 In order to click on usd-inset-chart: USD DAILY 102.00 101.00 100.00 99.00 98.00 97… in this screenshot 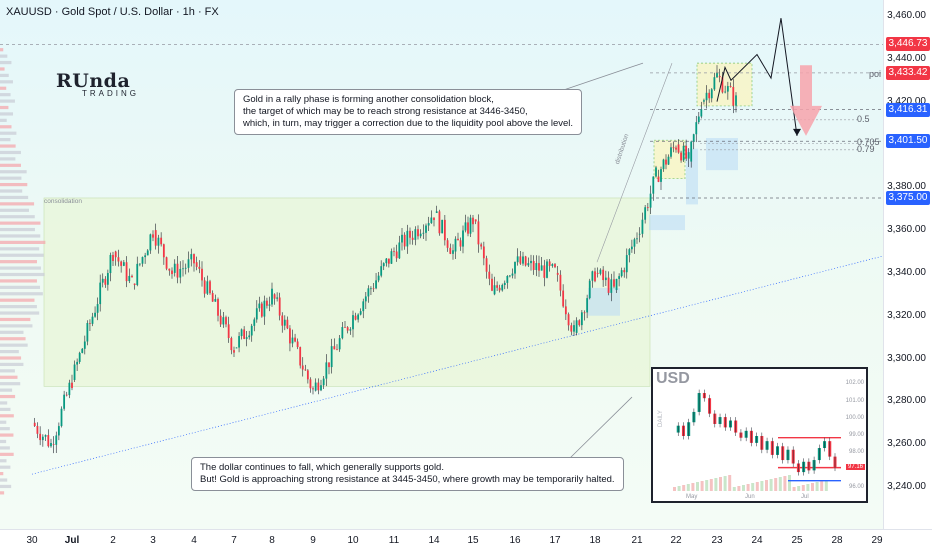, I will do `click(759, 435)`.